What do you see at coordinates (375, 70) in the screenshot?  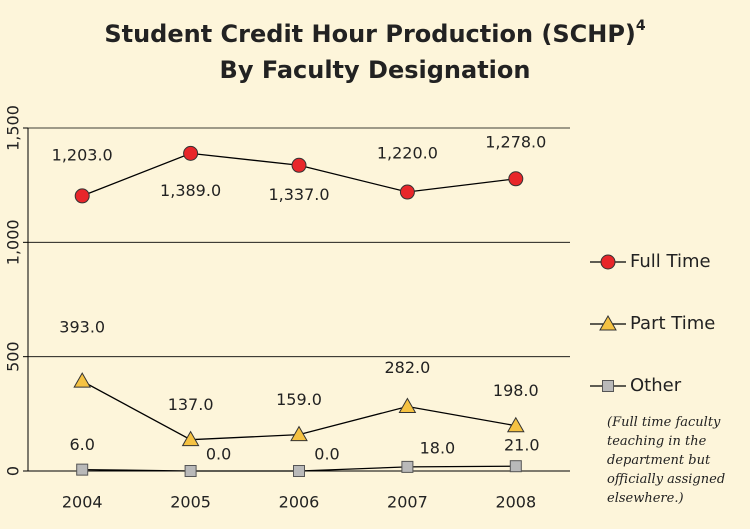 I see `chart-subtitle: By Faculty Designation` at bounding box center [375, 70].